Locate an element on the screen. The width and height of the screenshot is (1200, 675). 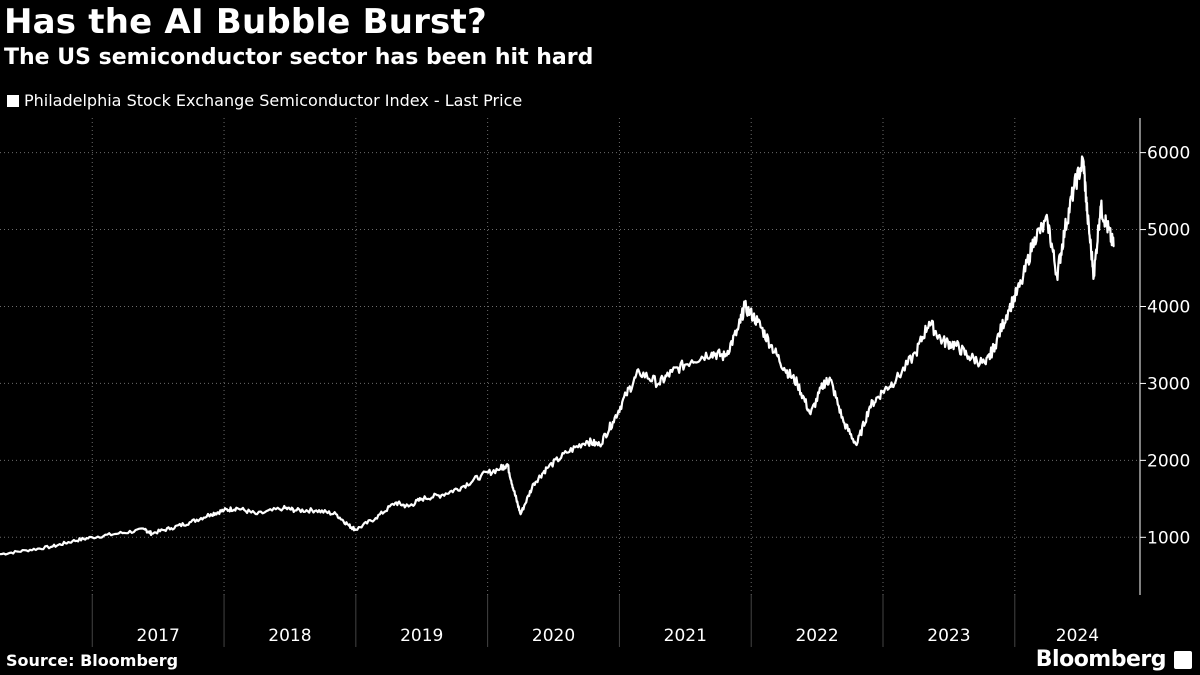
bloomberg-badge-icon is located at coordinates (1183, 660).